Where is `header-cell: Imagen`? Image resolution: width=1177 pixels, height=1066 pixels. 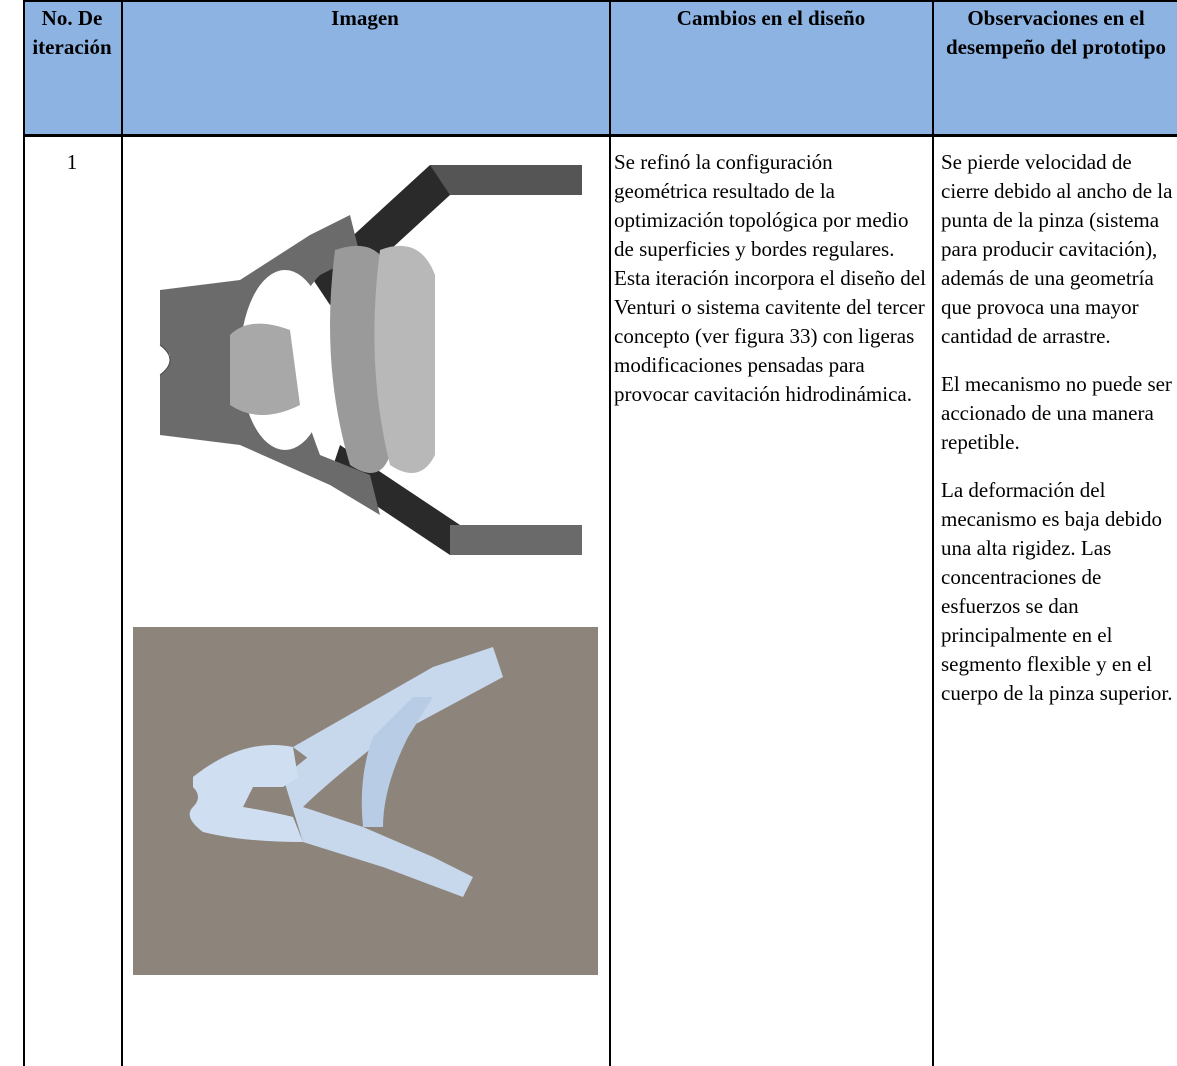 header-cell: Imagen is located at coordinates (365, 18).